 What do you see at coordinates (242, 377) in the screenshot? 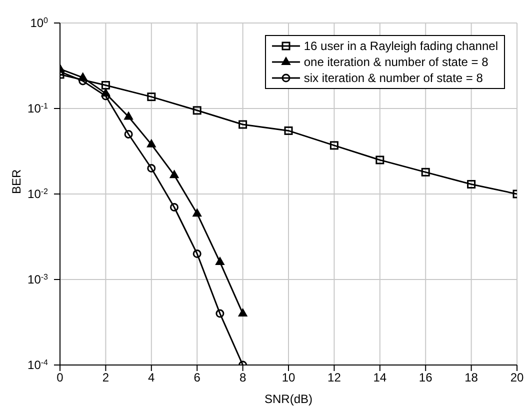
I see `x-tick-label: 8` at bounding box center [242, 377].